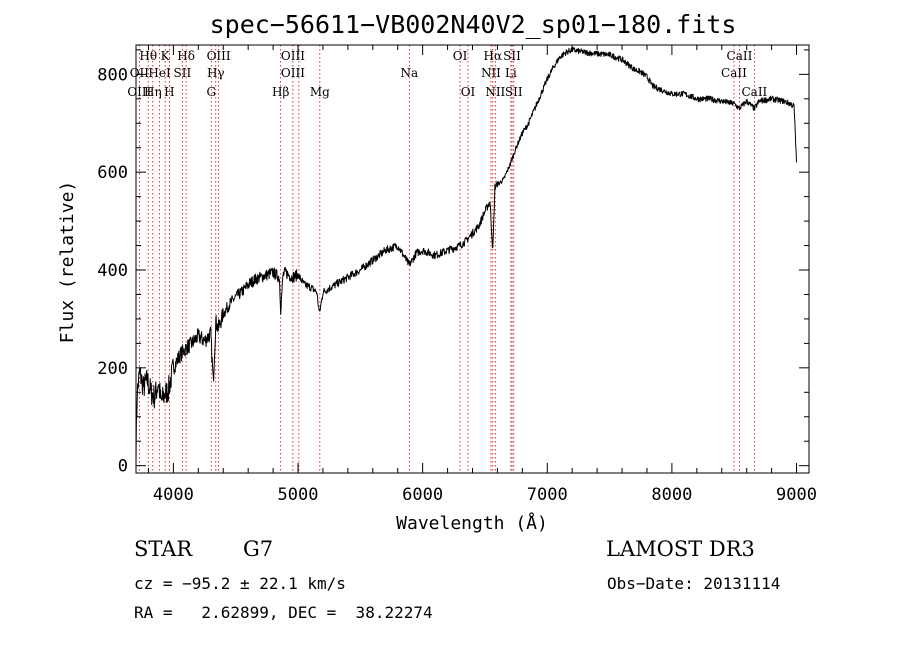  I want to click on x-tick-label: 7000, so click(547, 495).